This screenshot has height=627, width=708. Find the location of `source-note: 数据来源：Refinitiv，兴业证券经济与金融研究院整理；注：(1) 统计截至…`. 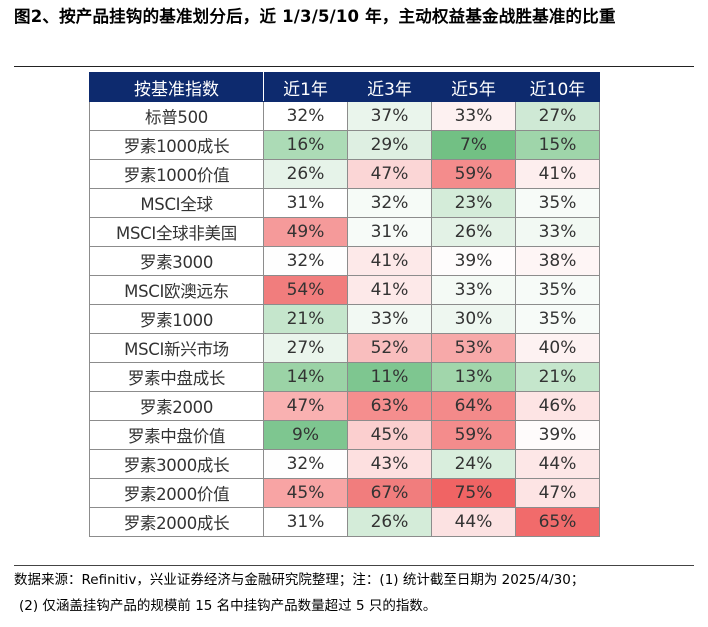

source-note: 数据来源：Refinitiv，兴业证券经济与金融研究院整理；注：(1) 统计截至… is located at coordinates (299, 580).